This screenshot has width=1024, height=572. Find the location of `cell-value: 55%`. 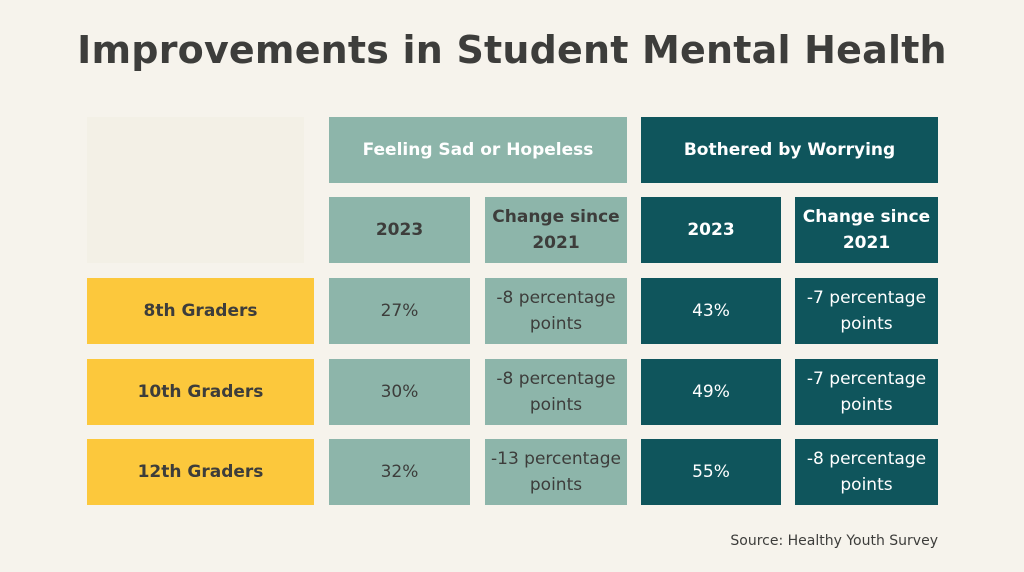

cell-value: 55% is located at coordinates (711, 472).